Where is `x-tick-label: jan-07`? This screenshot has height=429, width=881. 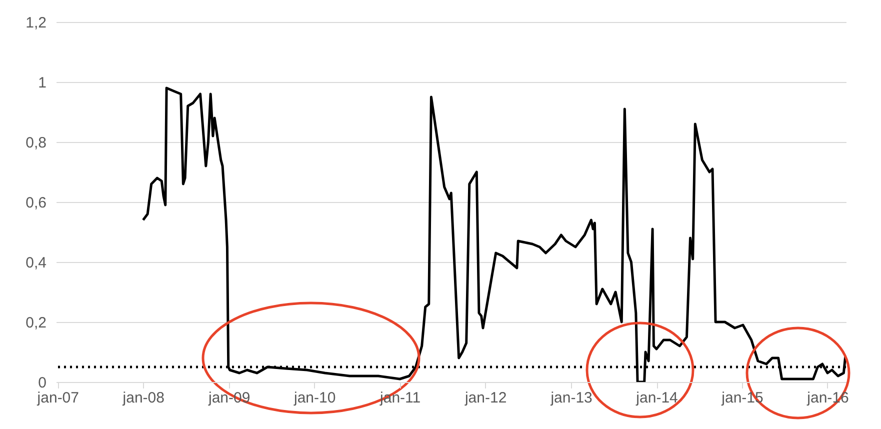
x-tick-label: jan-07 is located at coordinates (57, 398).